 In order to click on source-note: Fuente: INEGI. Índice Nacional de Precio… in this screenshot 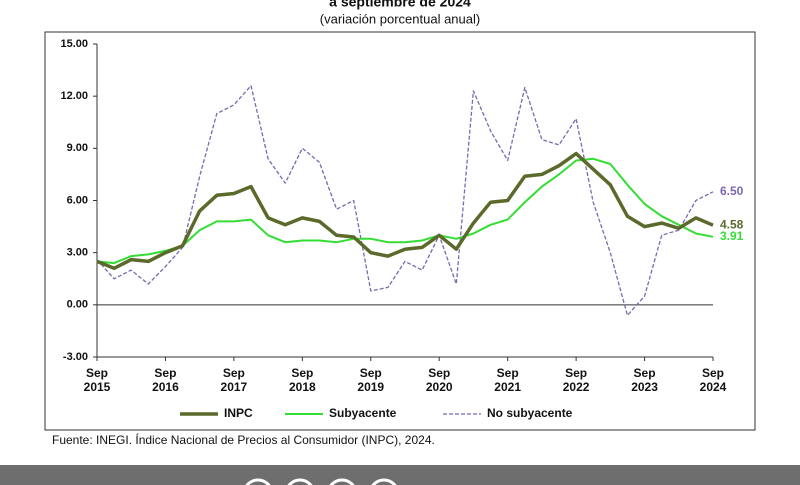, I will do `click(243, 439)`.